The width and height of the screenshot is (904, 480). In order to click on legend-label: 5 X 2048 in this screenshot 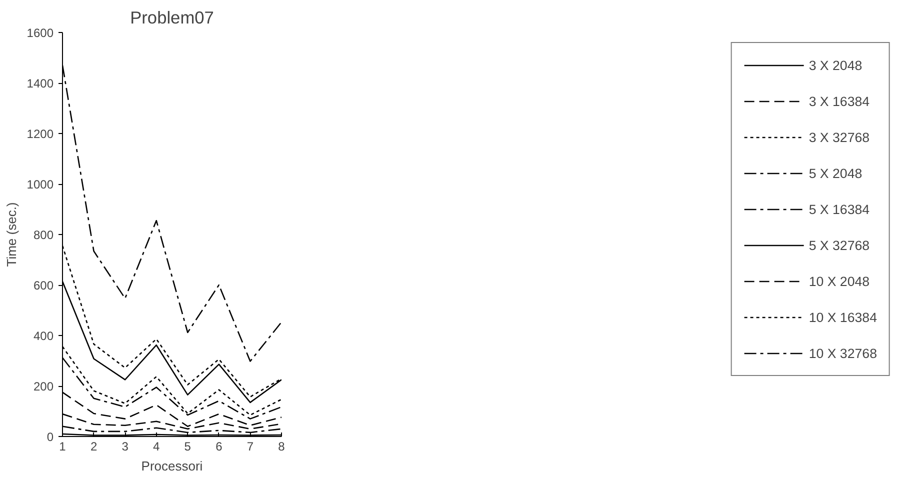, I will do `click(835, 173)`.